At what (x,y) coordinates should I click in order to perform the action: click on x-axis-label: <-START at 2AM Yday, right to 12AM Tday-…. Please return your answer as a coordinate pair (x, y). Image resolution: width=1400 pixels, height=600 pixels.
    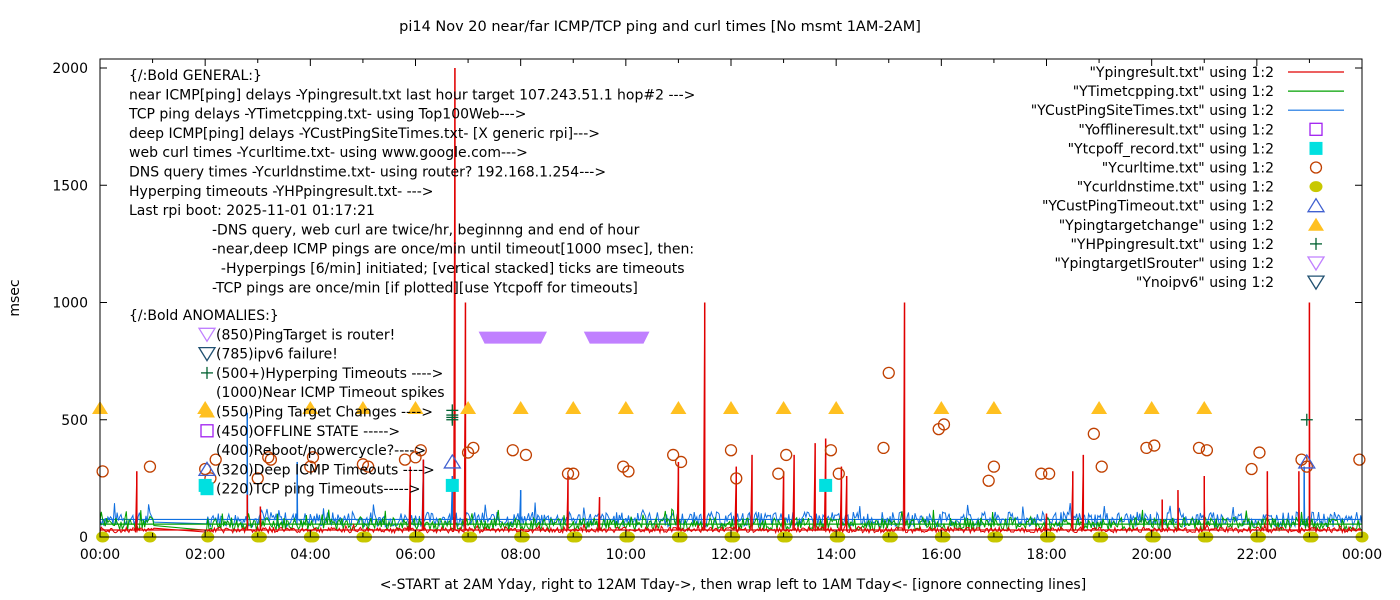
    Looking at the image, I should click on (733, 585).